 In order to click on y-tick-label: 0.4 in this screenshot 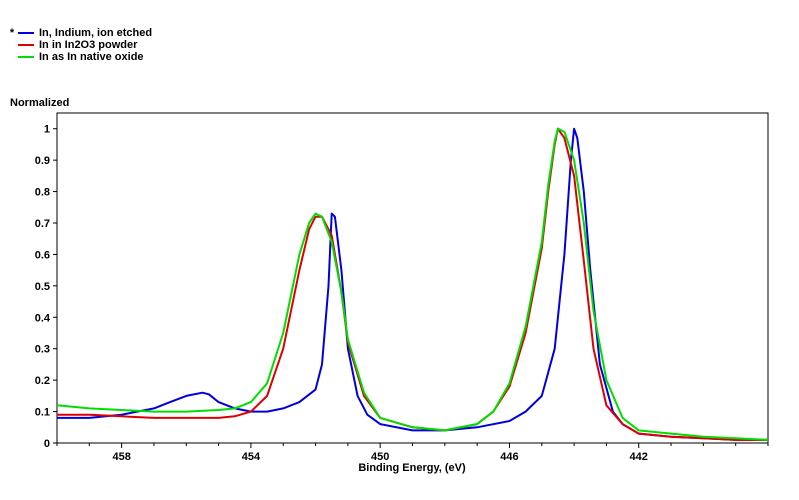, I will do `click(43, 318)`.